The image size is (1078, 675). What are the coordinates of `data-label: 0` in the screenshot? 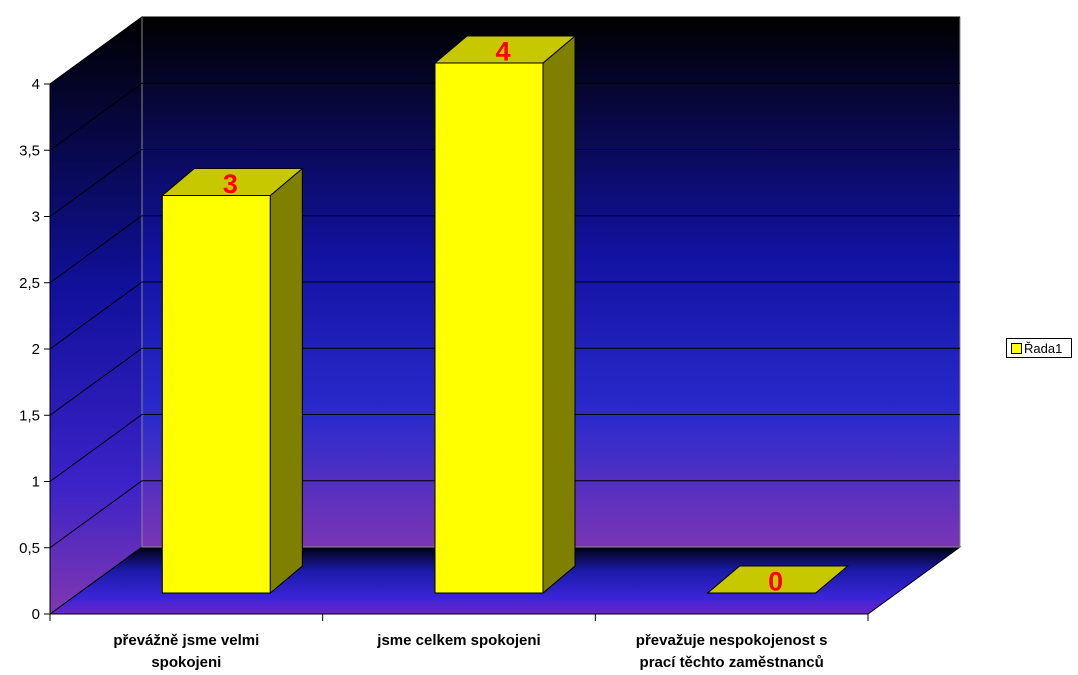 It's located at (775, 582).